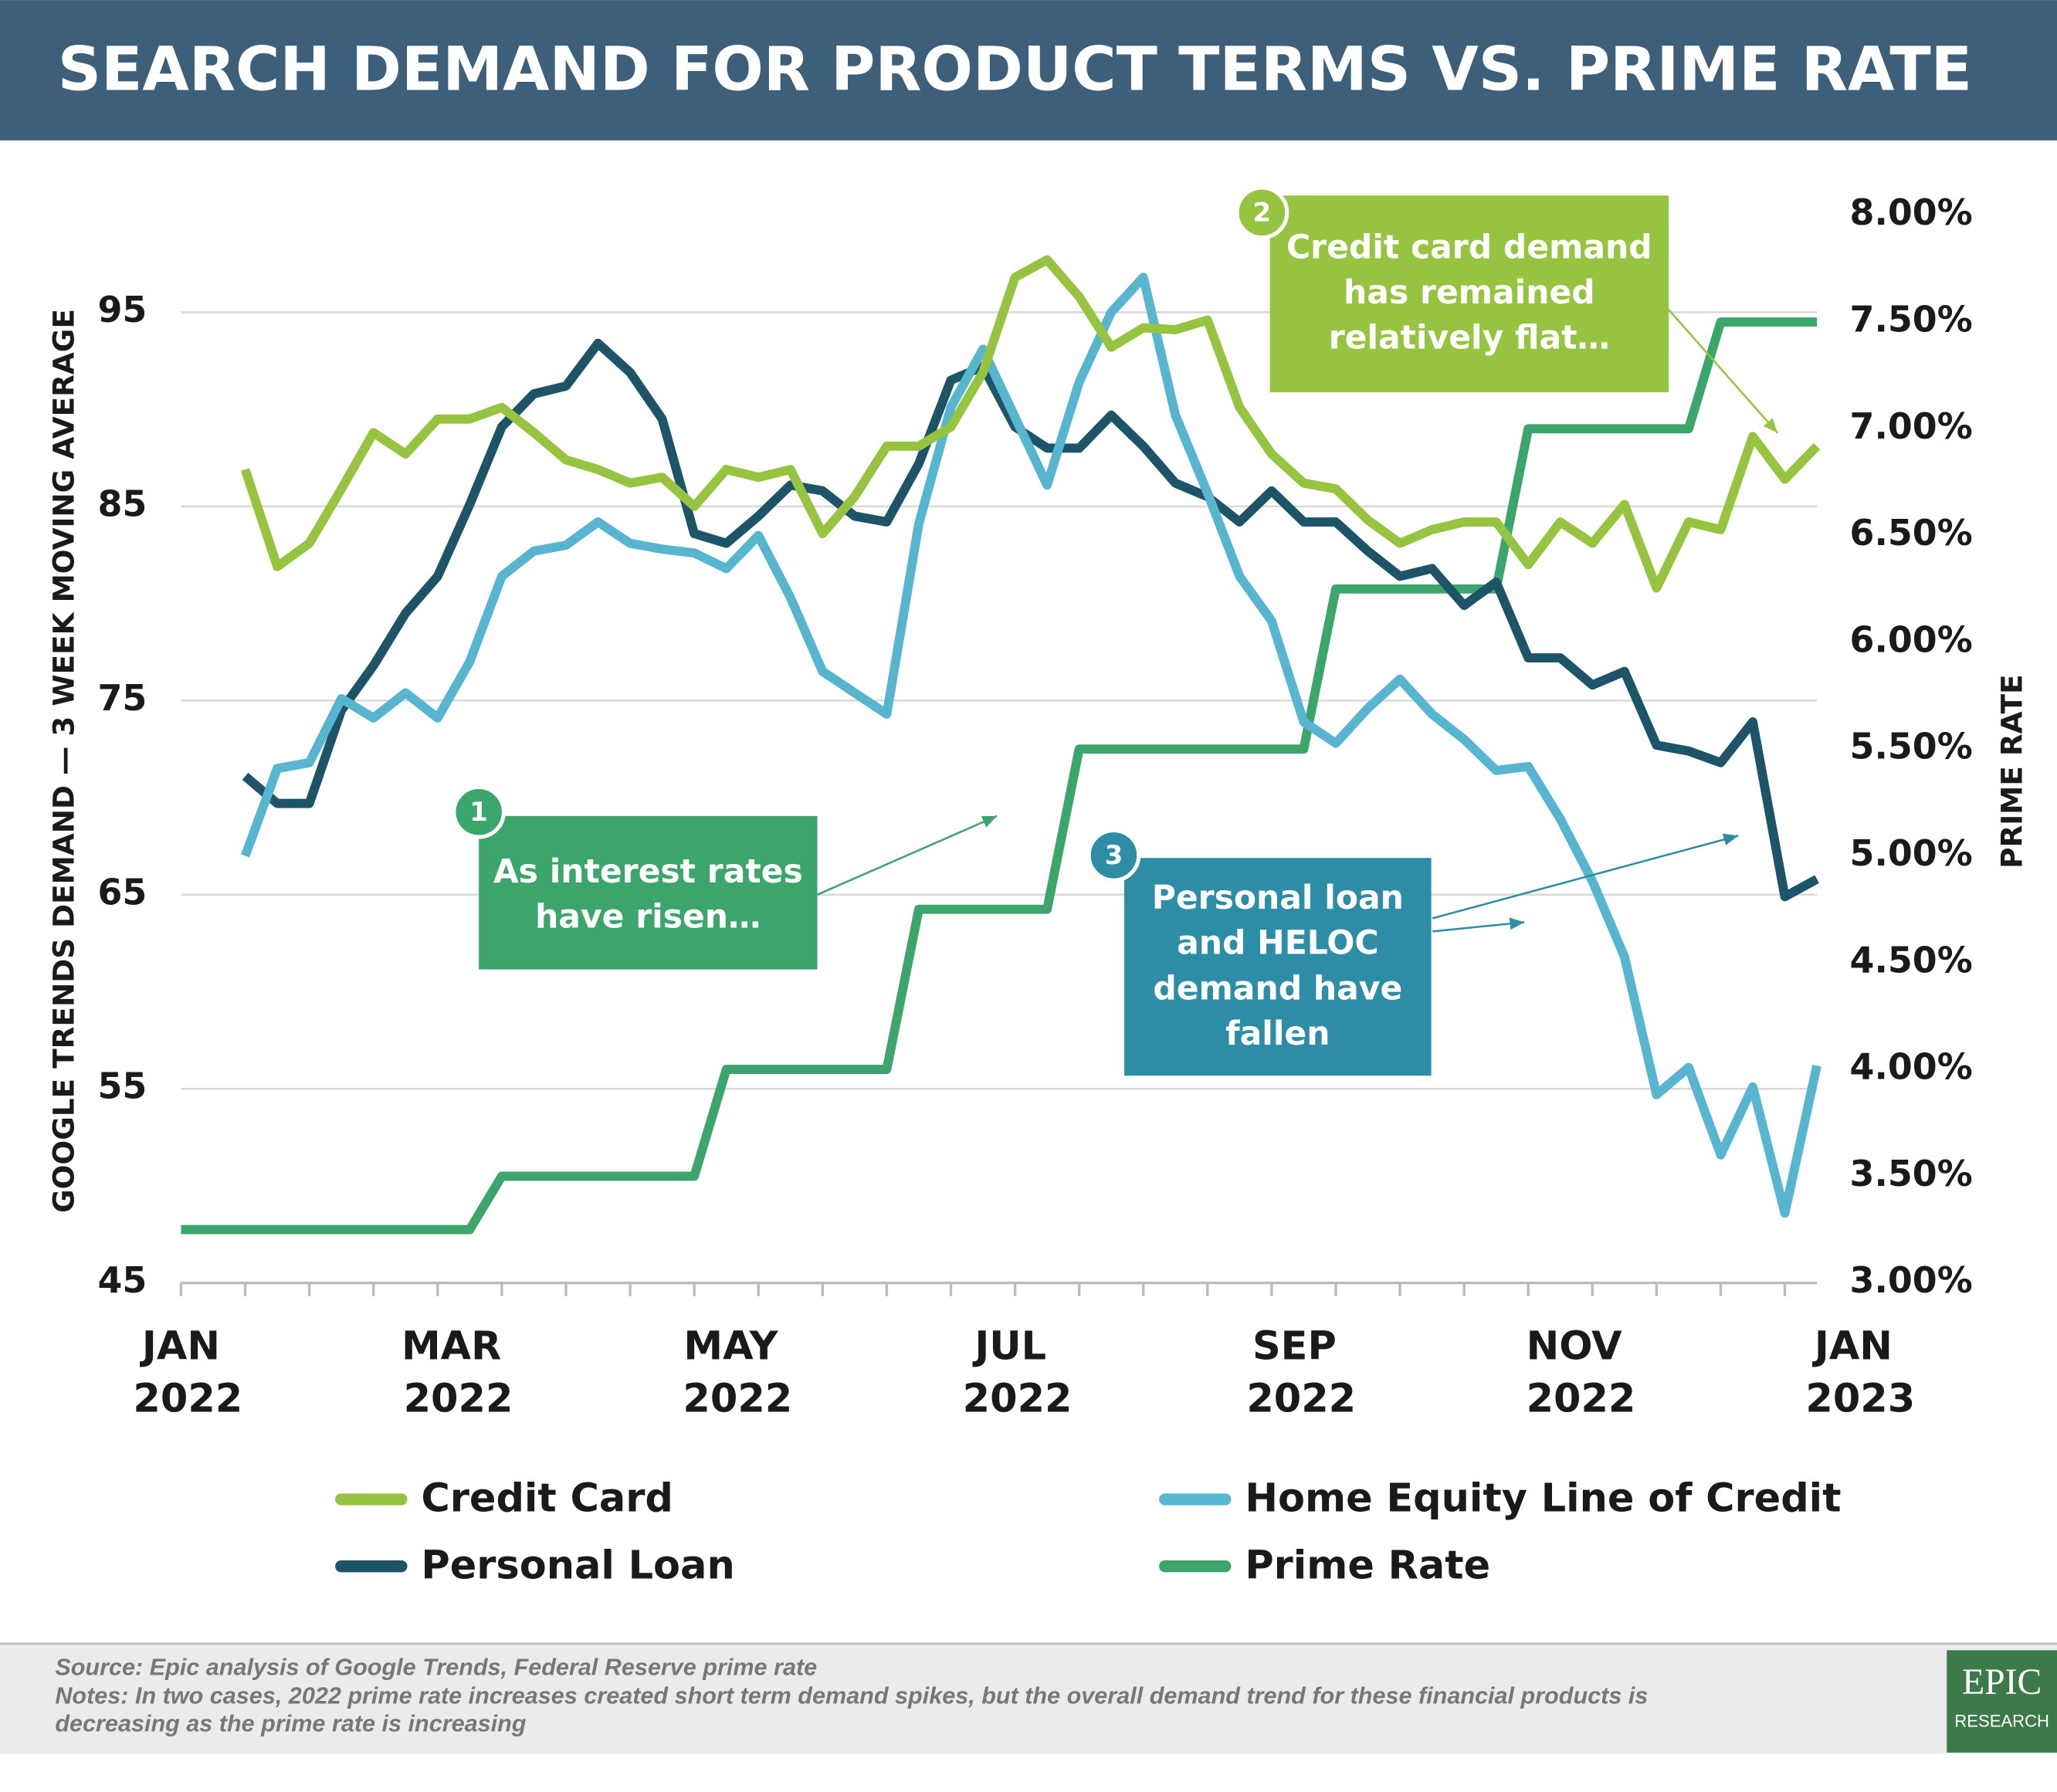 This screenshot has height=1792, width=2057. What do you see at coordinates (1912, 639) in the screenshot?
I see `y2-tick-label: 6.00%` at bounding box center [1912, 639].